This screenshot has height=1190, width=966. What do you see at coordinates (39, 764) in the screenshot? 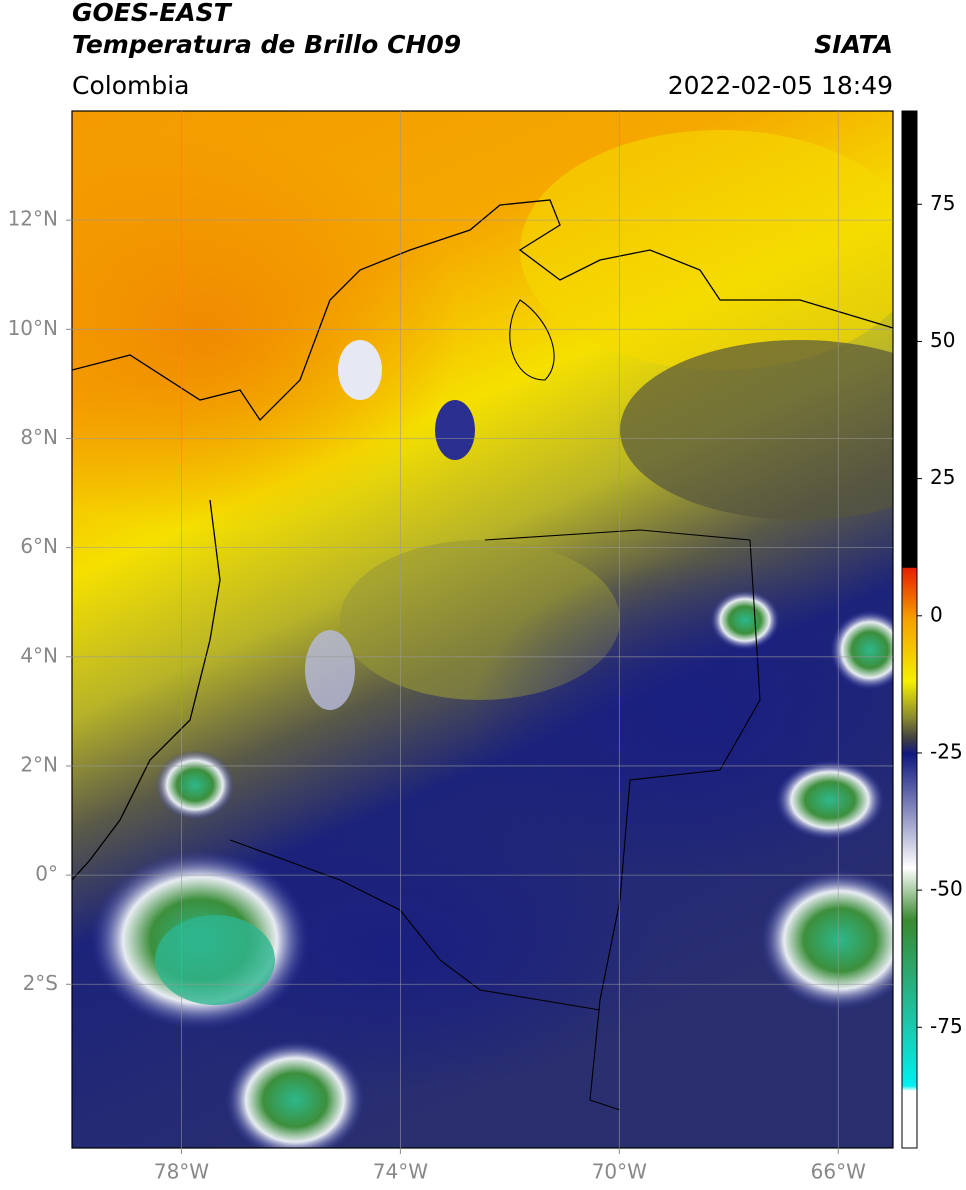
I see `lat-tick-label: 2°N` at bounding box center [39, 764].